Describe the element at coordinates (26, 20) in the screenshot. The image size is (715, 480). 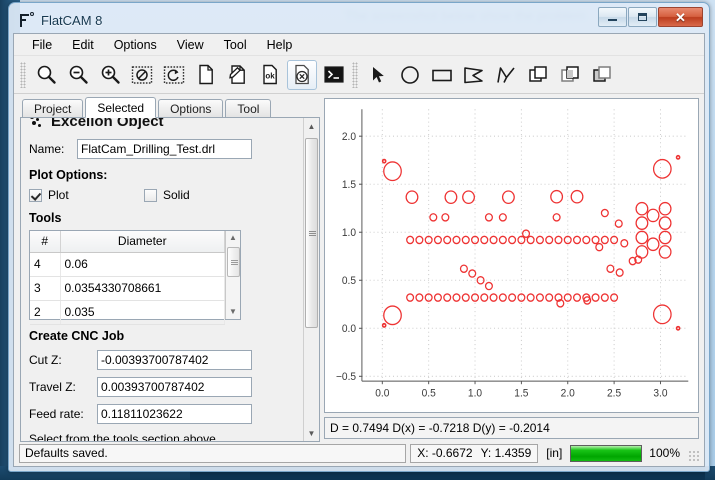
I see `flatcam-logo-icon` at that location.